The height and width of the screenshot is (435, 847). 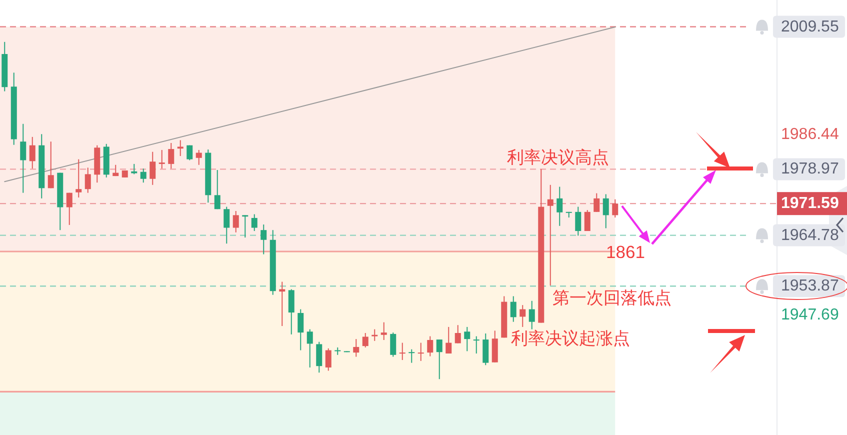 I want to click on y-tick-label: 1947.69, so click(x=810, y=315).